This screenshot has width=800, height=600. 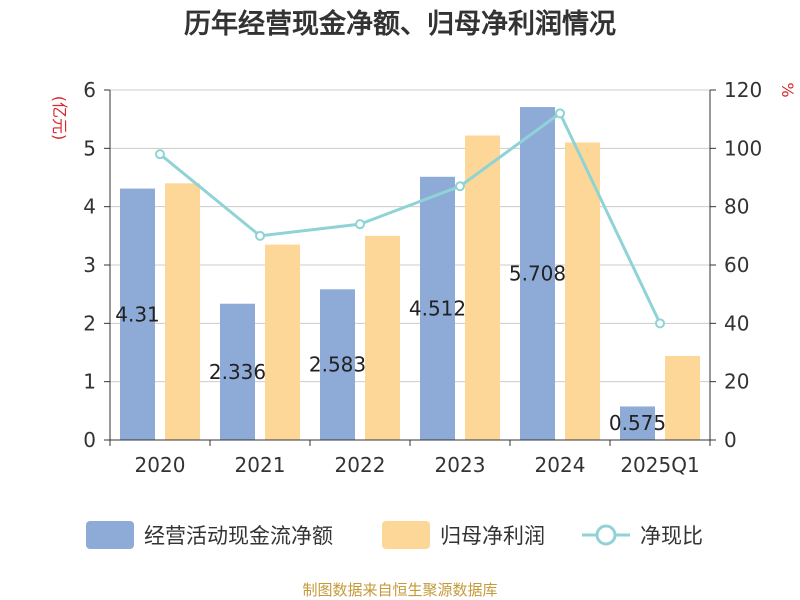 I want to click on x-tick-label: 2023, so click(x=460, y=465).